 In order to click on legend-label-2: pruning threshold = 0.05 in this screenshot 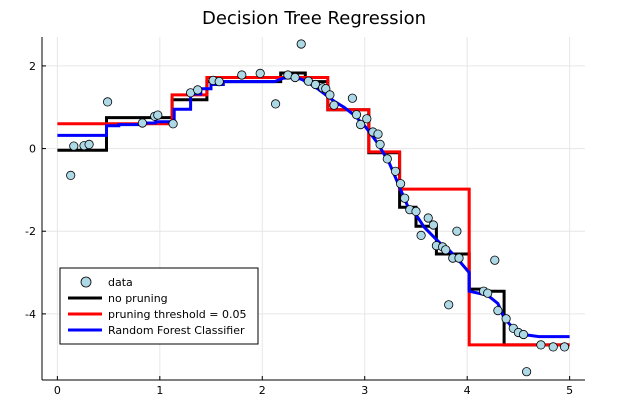, I will do `click(177, 314)`.